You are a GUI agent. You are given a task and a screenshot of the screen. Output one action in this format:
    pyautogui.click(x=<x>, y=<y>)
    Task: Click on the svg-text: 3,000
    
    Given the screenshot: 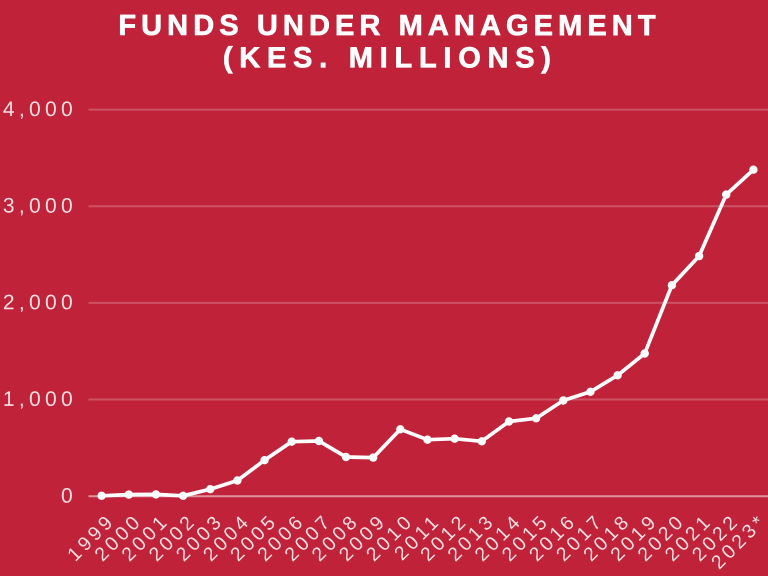 What is the action you would take?
    pyautogui.click(x=40, y=206)
    